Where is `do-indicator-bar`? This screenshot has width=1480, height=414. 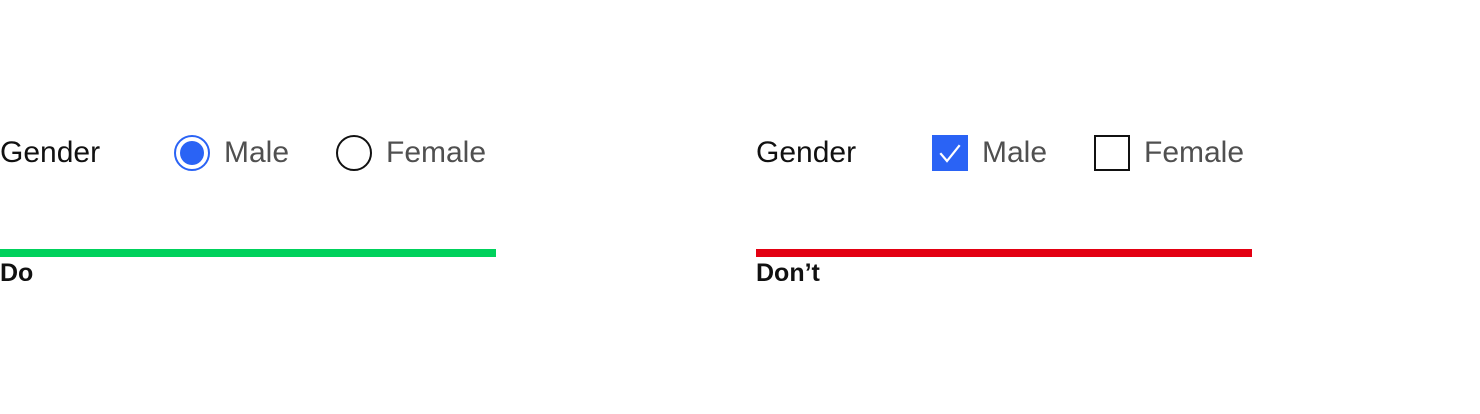 do-indicator-bar is located at coordinates (248, 253).